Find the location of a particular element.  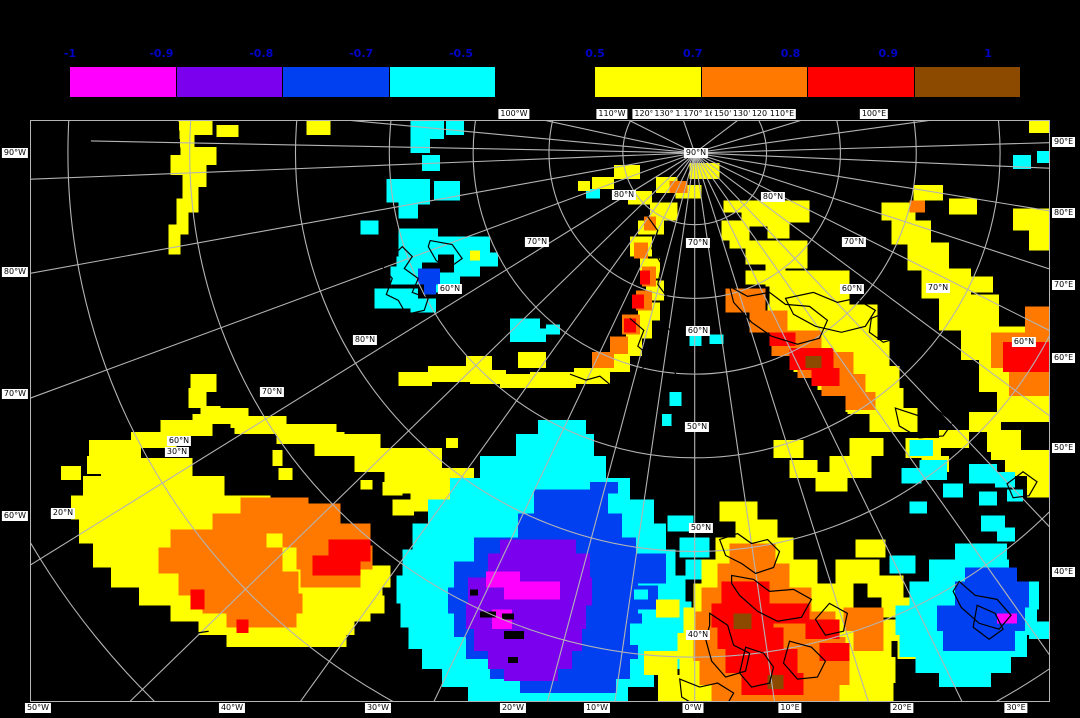

graticule-label-4: 70°N is located at coordinates (272, 392).